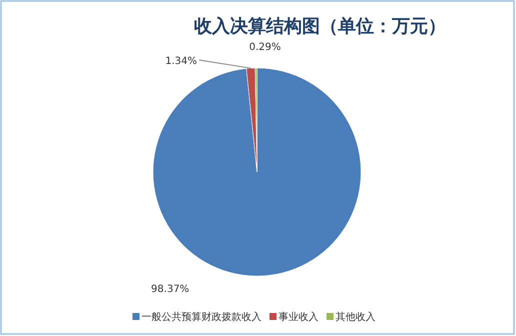 The width and height of the screenshot is (516, 336). Describe the element at coordinates (202, 317) in the screenshot. I see `legend-label: 一般公共预算财政拨款收入` at that location.